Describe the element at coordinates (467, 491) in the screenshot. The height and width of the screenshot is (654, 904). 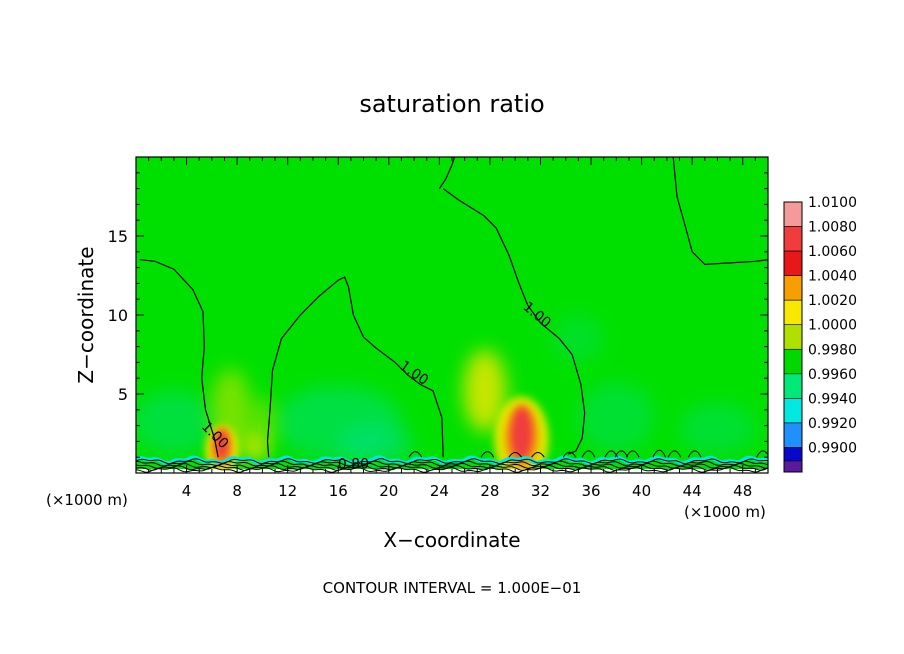
I see `x-tick-labels: 4 8 12 16 20 24 28 32 36 40 44 48` at that location.